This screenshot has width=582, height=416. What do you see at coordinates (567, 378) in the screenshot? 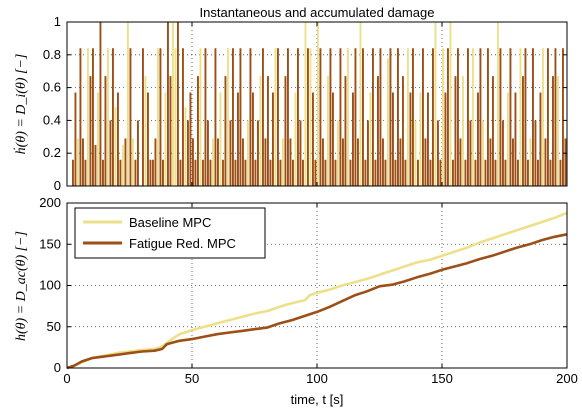
I see `x-tick-label: 200` at bounding box center [567, 378].